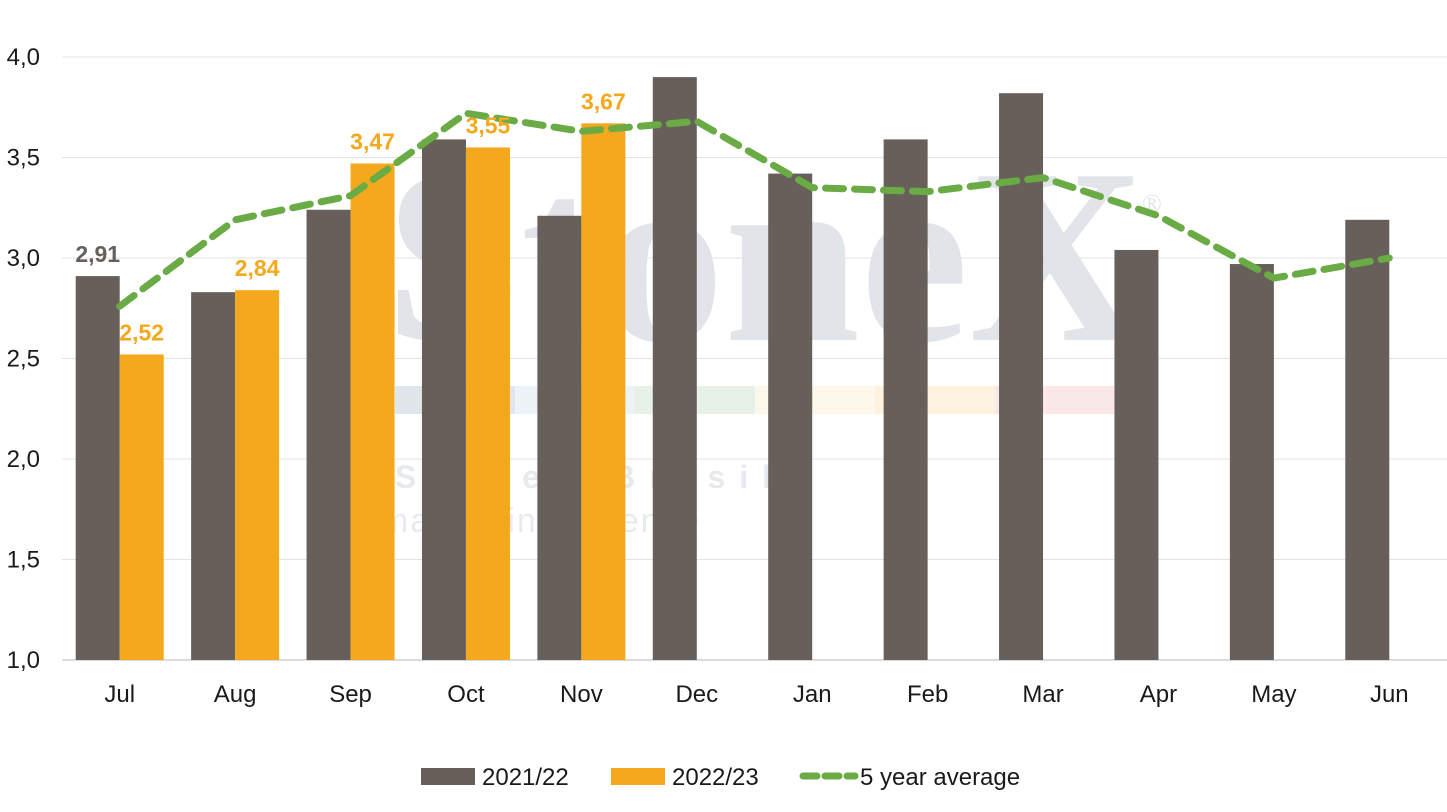 This screenshot has width=1447, height=812. What do you see at coordinates (715, 777) in the screenshot?
I see `legend-label: 2022/23` at bounding box center [715, 777].